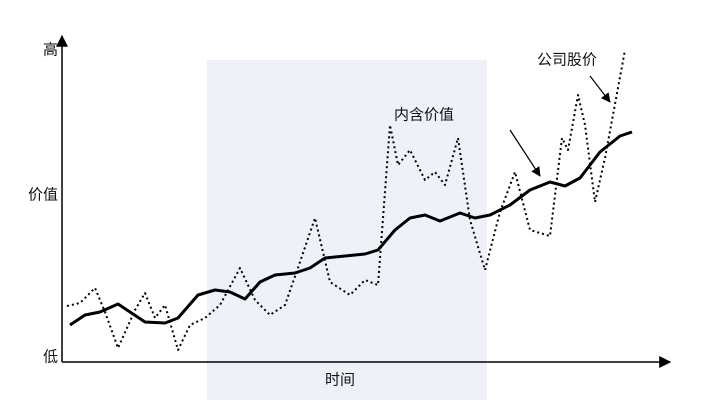  What do you see at coordinates (50, 357) in the screenshot?
I see `y-tick-label: 低` at bounding box center [50, 357].